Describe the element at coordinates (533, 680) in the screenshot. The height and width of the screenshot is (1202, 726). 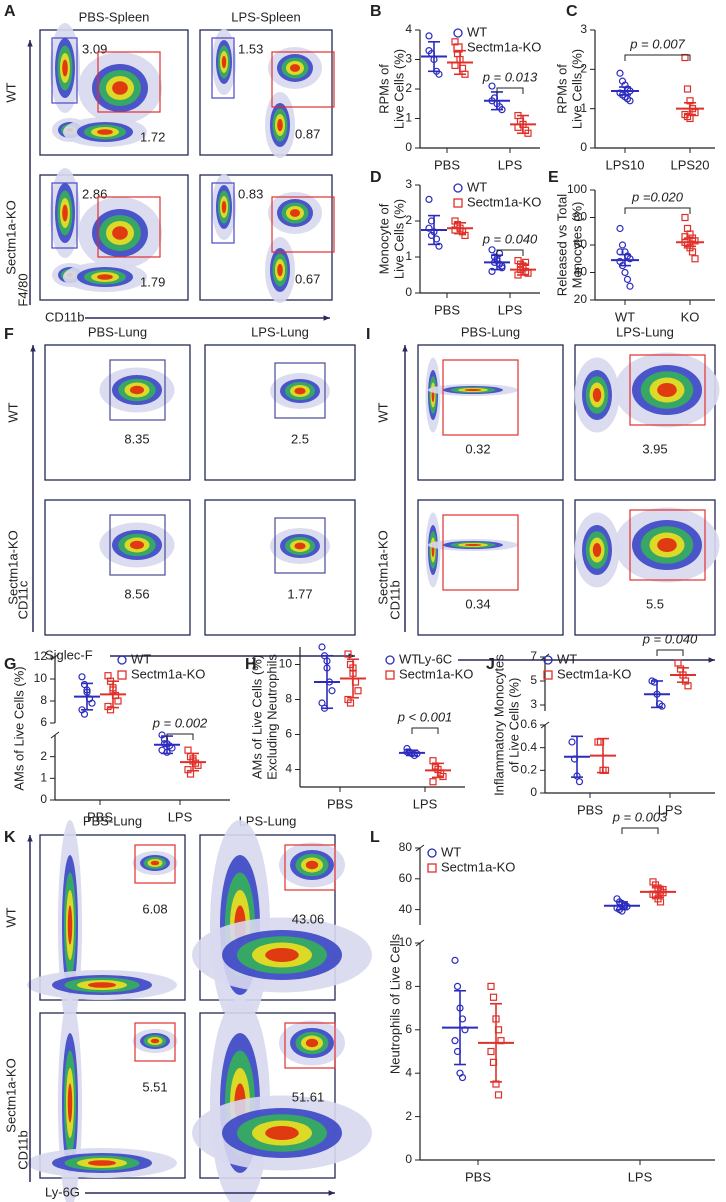
I see `y-tick-label: 5` at that location.